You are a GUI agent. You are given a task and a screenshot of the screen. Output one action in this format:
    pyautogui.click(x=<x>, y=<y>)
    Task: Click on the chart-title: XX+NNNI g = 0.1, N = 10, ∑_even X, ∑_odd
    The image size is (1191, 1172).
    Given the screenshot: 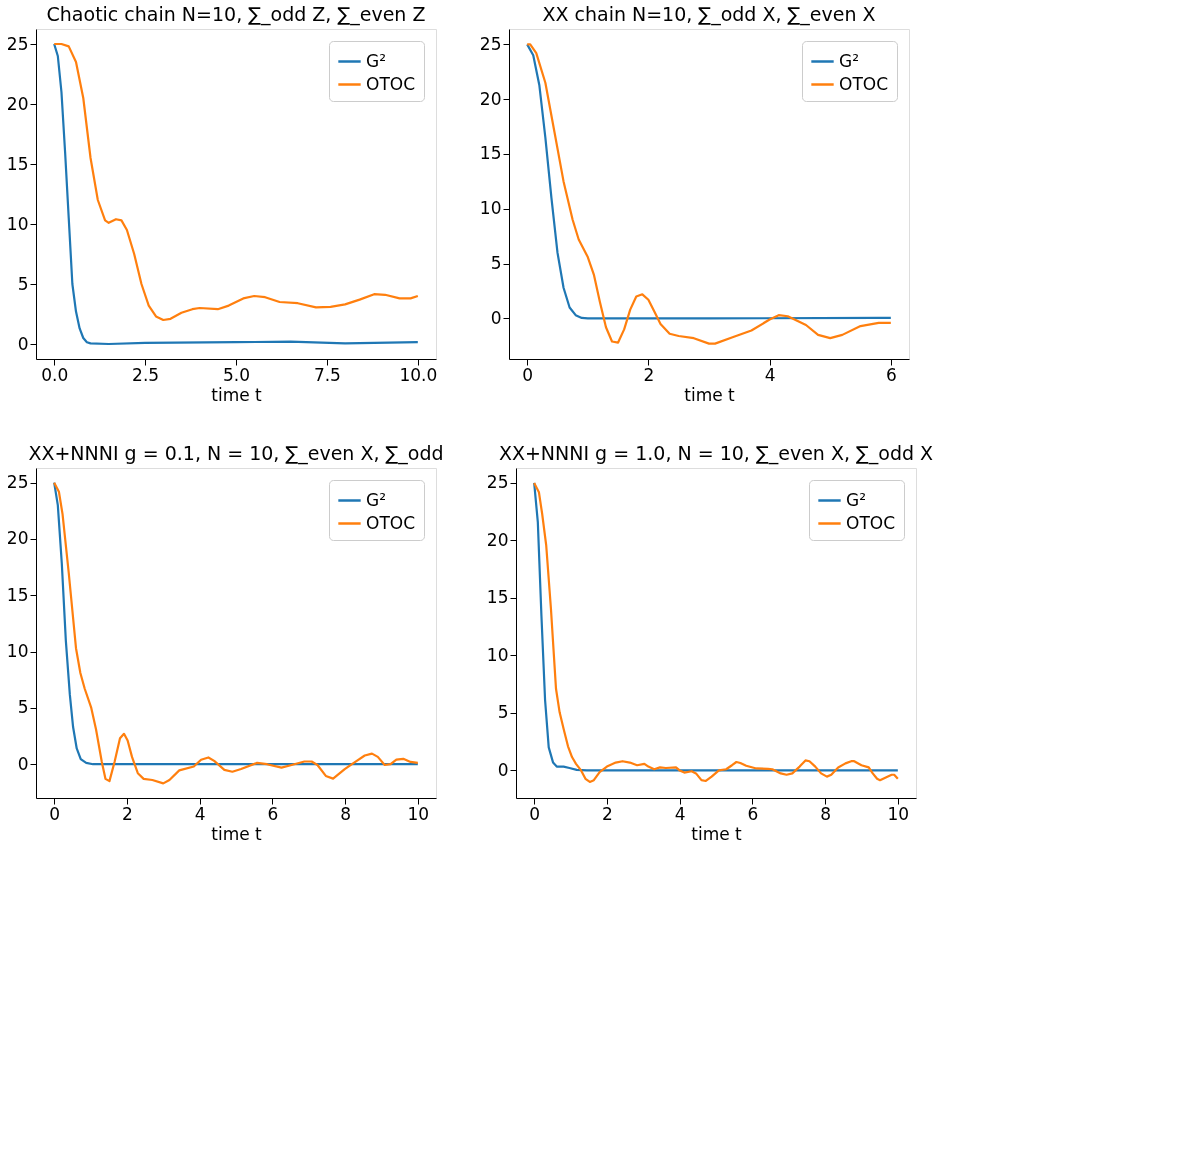 What is the action you would take?
    pyautogui.click(x=236, y=453)
    